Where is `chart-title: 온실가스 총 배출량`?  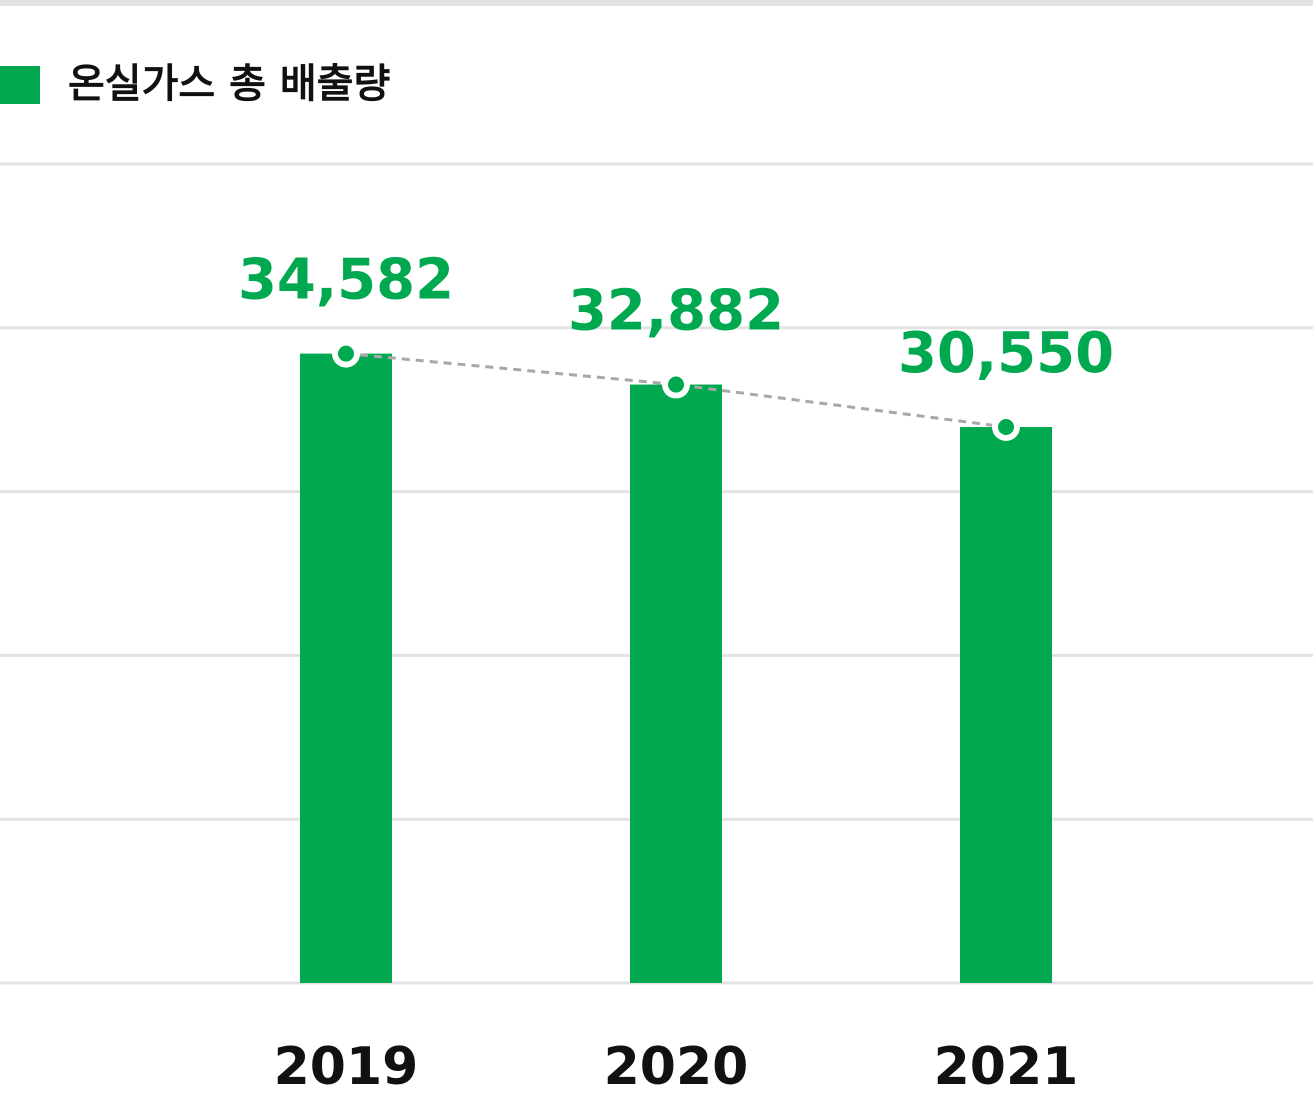 chart-title: 온실가스 총 배출량 is located at coordinates (229, 84).